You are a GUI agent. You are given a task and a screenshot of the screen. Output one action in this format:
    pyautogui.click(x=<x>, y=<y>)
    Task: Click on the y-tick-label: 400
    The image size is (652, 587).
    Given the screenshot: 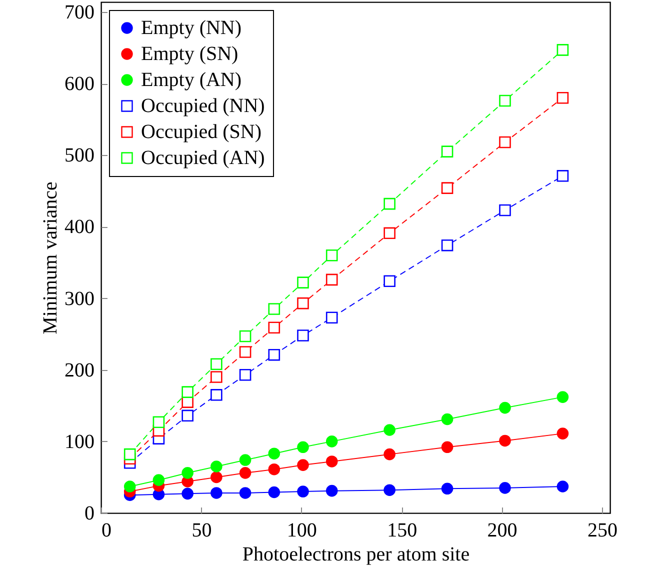 What is the action you would take?
    pyautogui.click(x=79, y=227)
    